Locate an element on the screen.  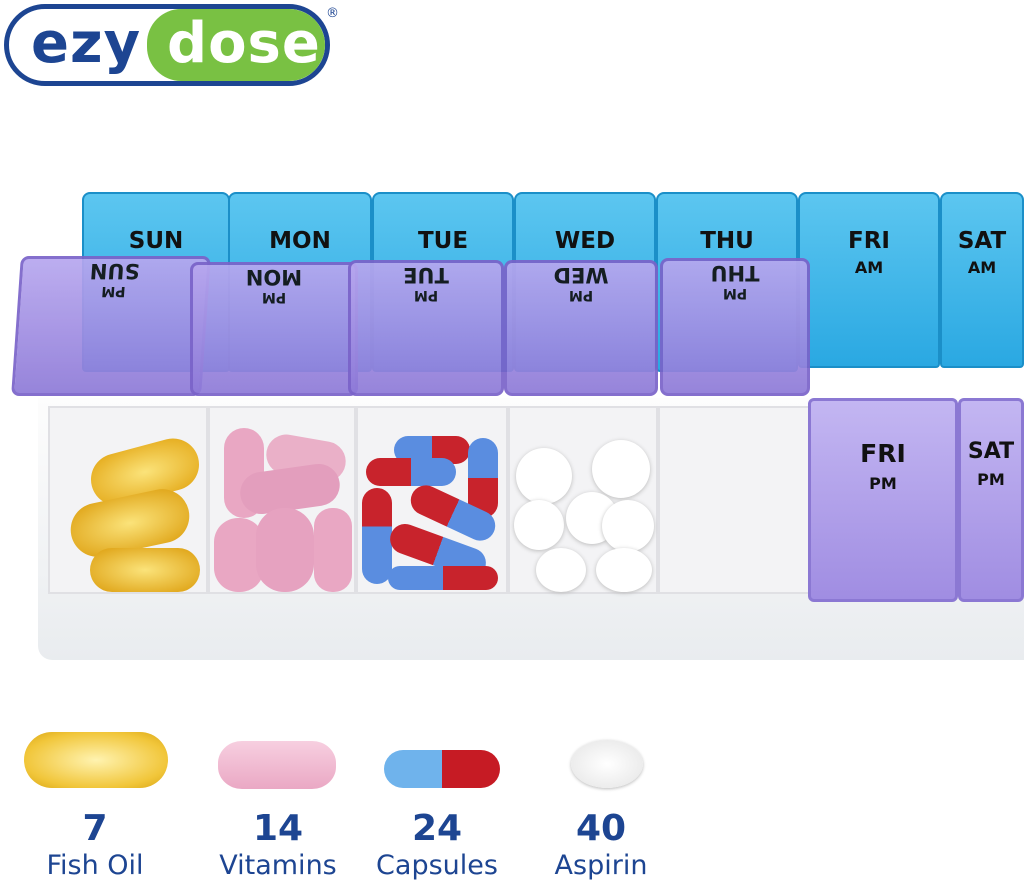
ezy-dose-logo: ezy dose is located at coordinates (167, 45).